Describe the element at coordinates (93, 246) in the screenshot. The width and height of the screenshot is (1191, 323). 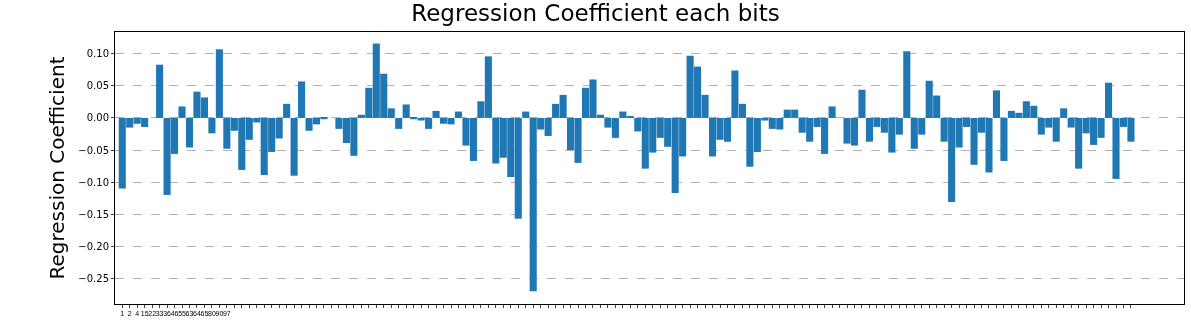
I see `y-tick-label: −0.20` at that location.